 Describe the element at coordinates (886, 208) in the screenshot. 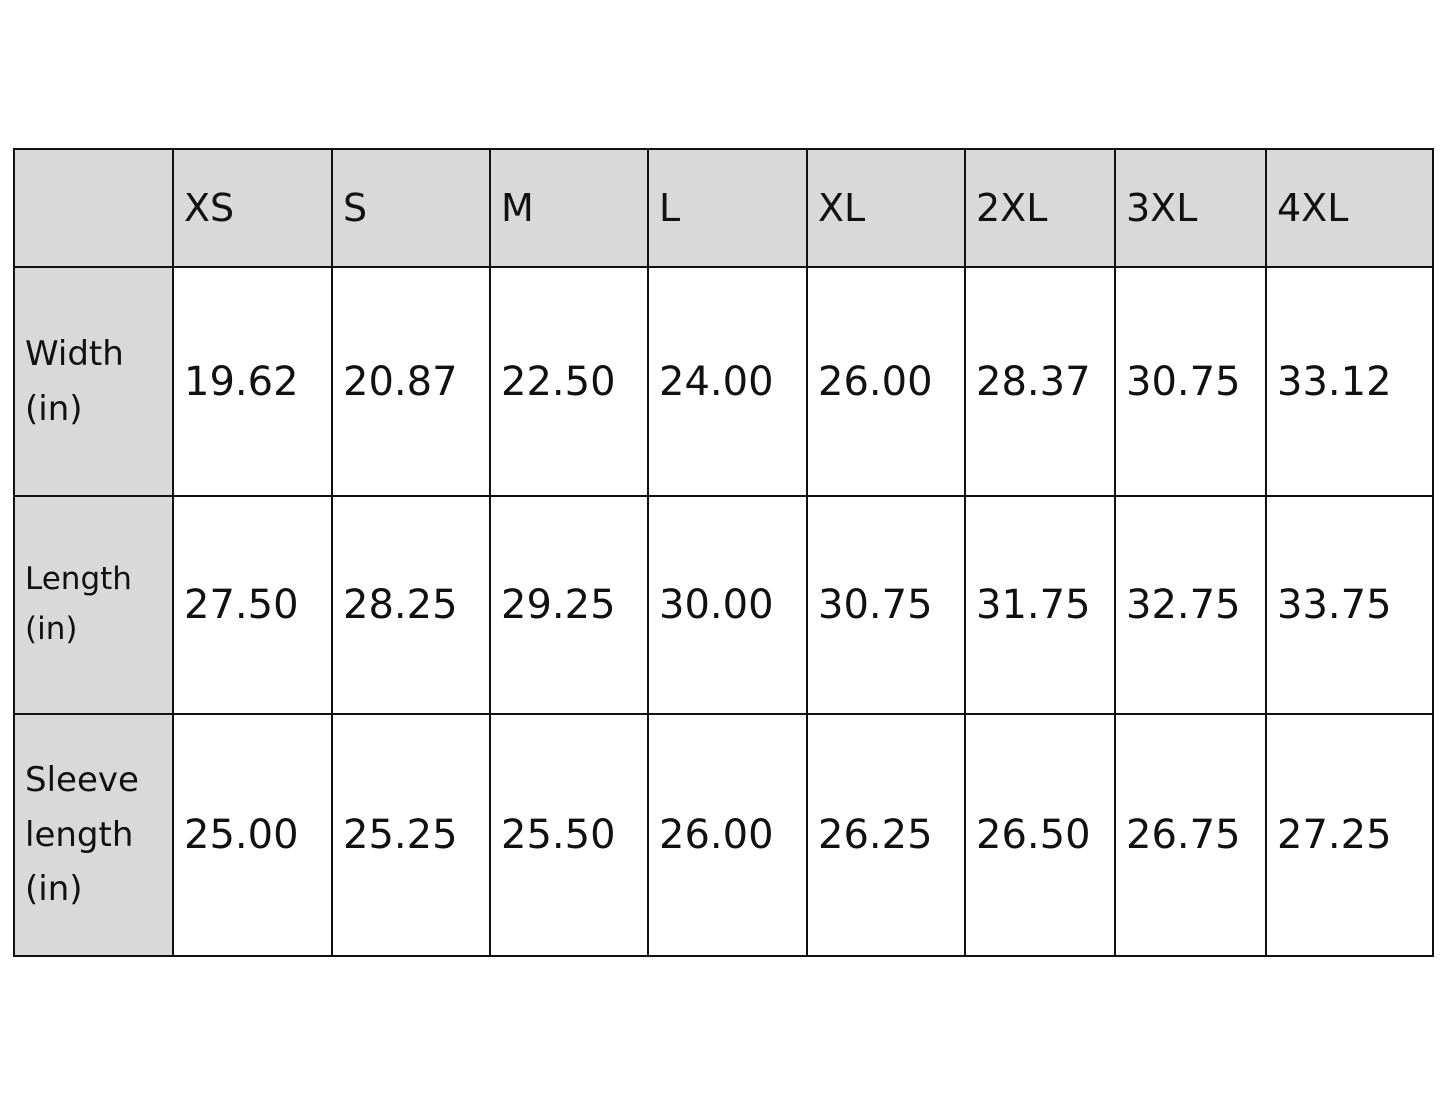

I see `size-header-cell: XL` at that location.